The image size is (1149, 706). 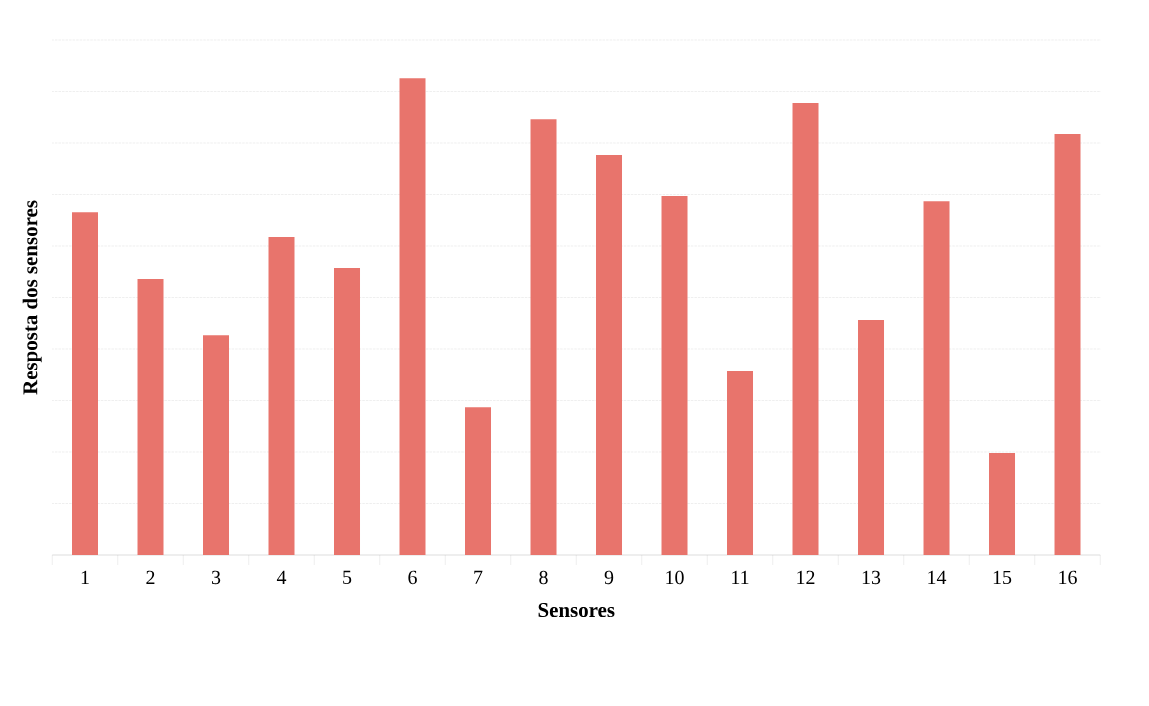 What do you see at coordinates (806, 577) in the screenshot?
I see `x-tick-label: 12` at bounding box center [806, 577].